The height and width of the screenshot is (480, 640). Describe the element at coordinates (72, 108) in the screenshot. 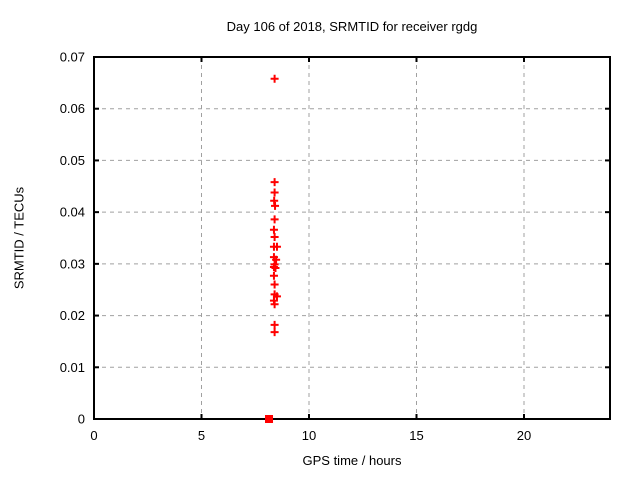

I see `y-tick-label: 0.06` at that location.